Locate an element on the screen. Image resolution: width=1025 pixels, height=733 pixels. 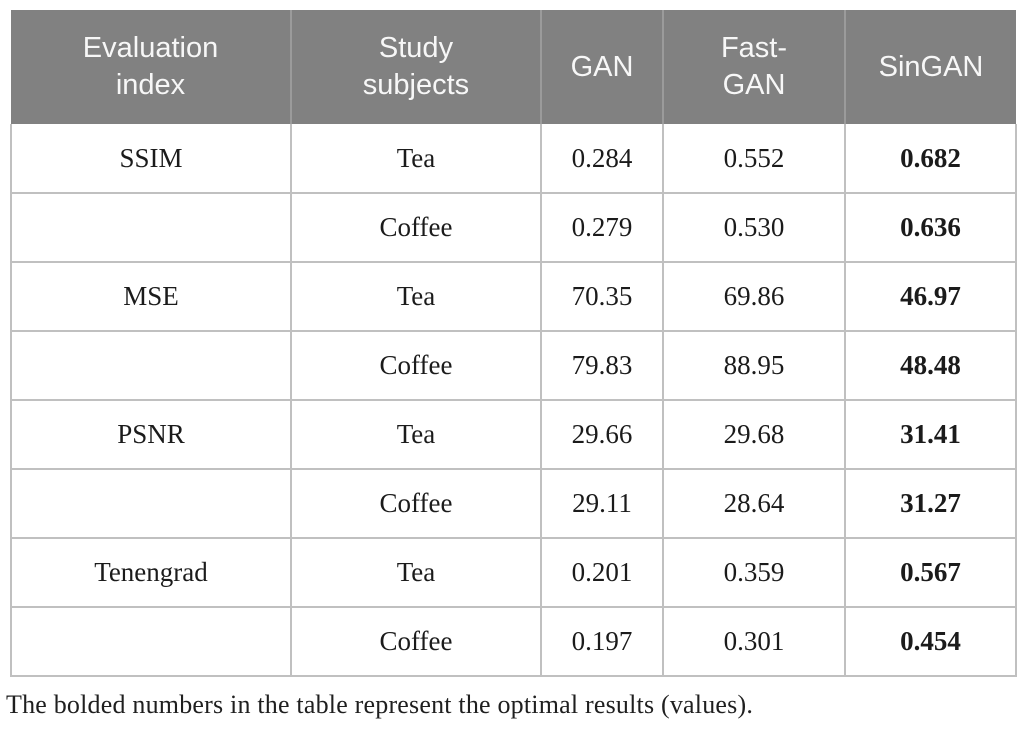
col-header-gan: GAN is located at coordinates (601, 67).